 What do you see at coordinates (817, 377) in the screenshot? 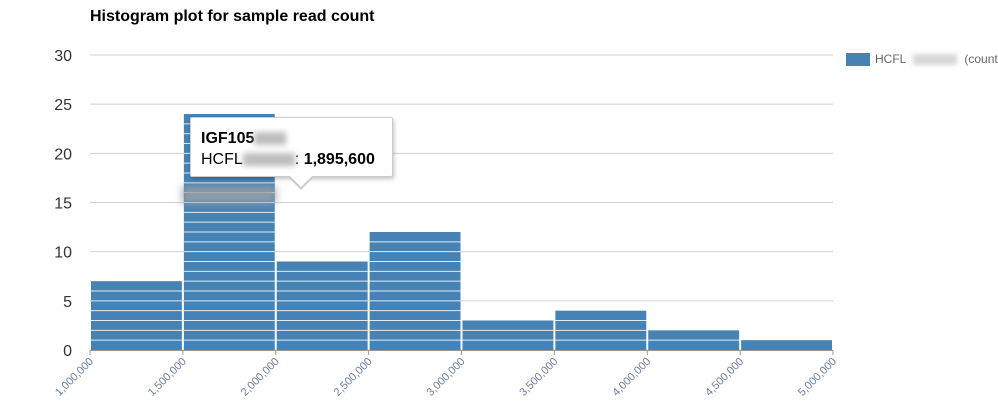
I see `x-tick-label: 5,000,000` at bounding box center [817, 377].